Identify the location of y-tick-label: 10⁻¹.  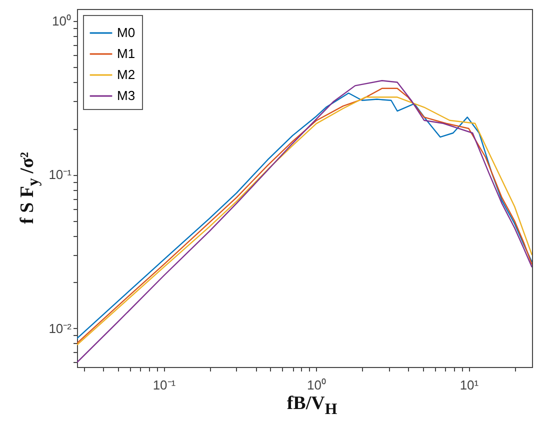
(60, 174).